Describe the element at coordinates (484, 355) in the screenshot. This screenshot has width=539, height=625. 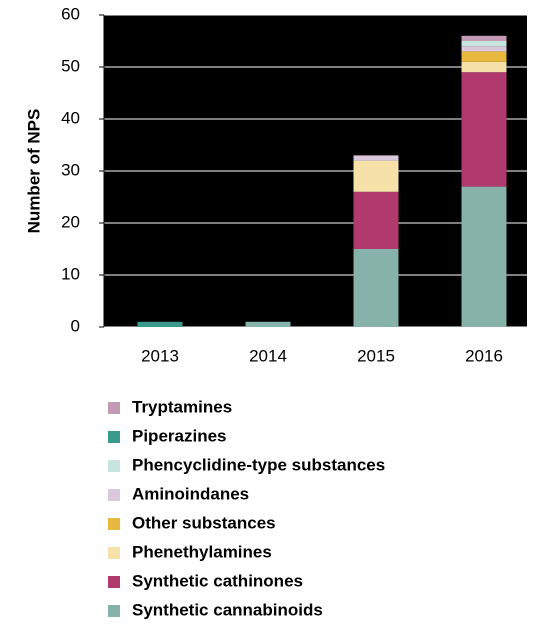
I see `x-tick-label: 2016` at that location.